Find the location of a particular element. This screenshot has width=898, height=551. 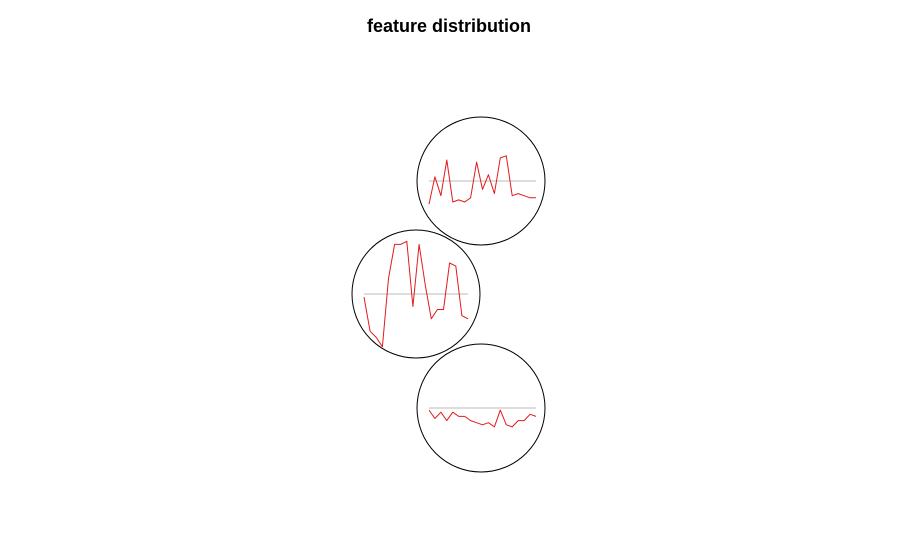

chart-title: feature distribution is located at coordinates (448, 26).